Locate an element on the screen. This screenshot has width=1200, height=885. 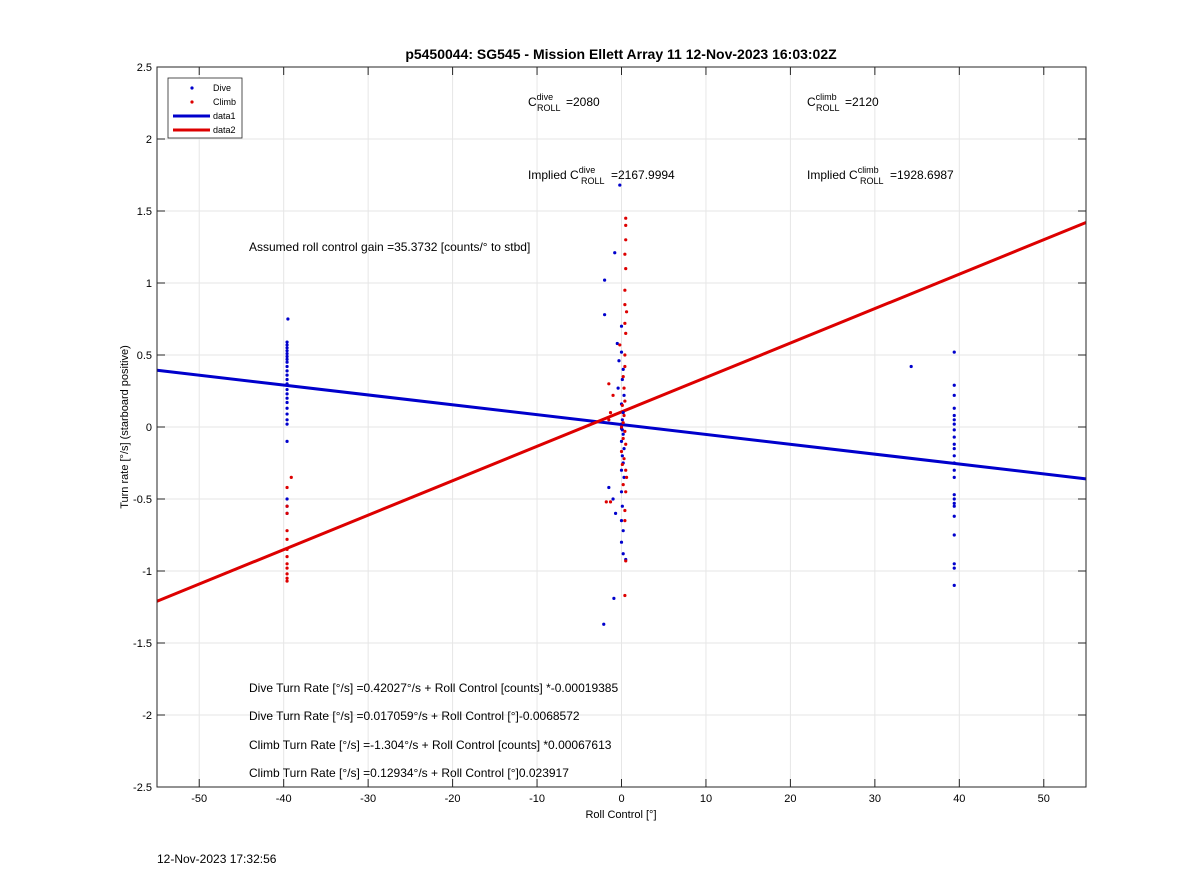
y-tick-label: 1.5 is located at coordinates (144, 212).